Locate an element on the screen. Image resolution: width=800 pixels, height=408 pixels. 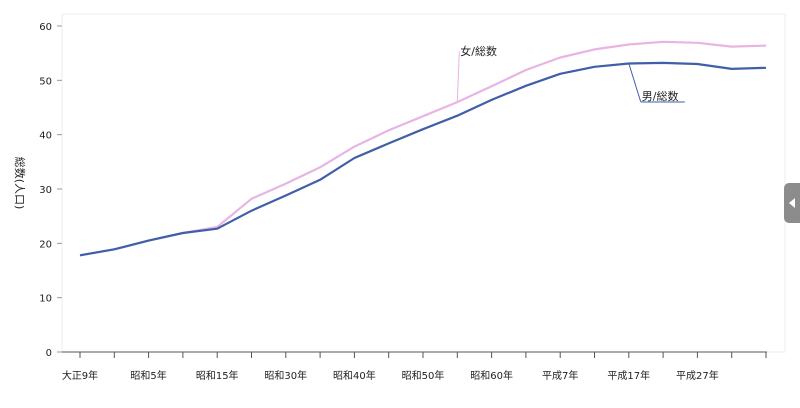
x-tick-label: 平成17年 is located at coordinates (628, 375).